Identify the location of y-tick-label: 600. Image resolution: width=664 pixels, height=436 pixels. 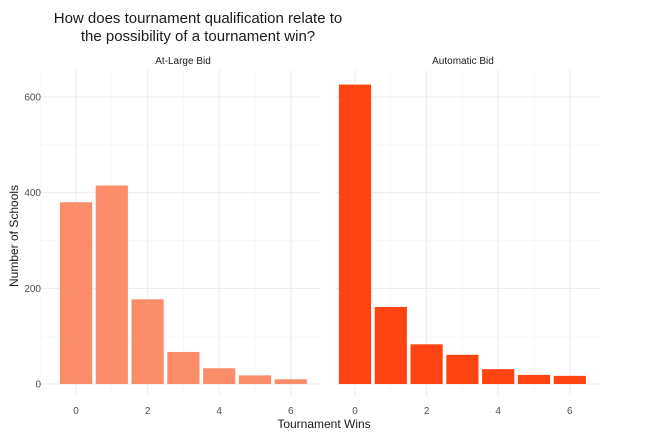
(32, 98).